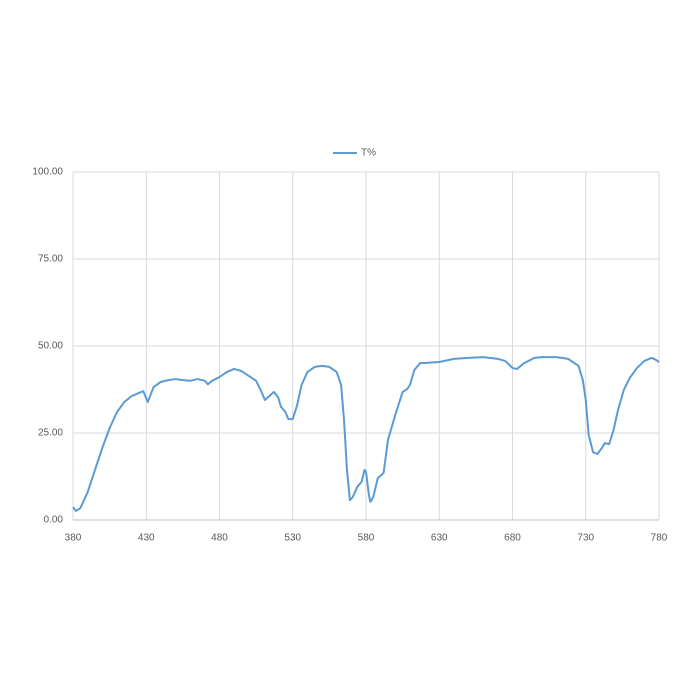 The image size is (700, 700). What do you see at coordinates (50, 433) in the screenshot?
I see `y-tick-label: 25.00` at bounding box center [50, 433].